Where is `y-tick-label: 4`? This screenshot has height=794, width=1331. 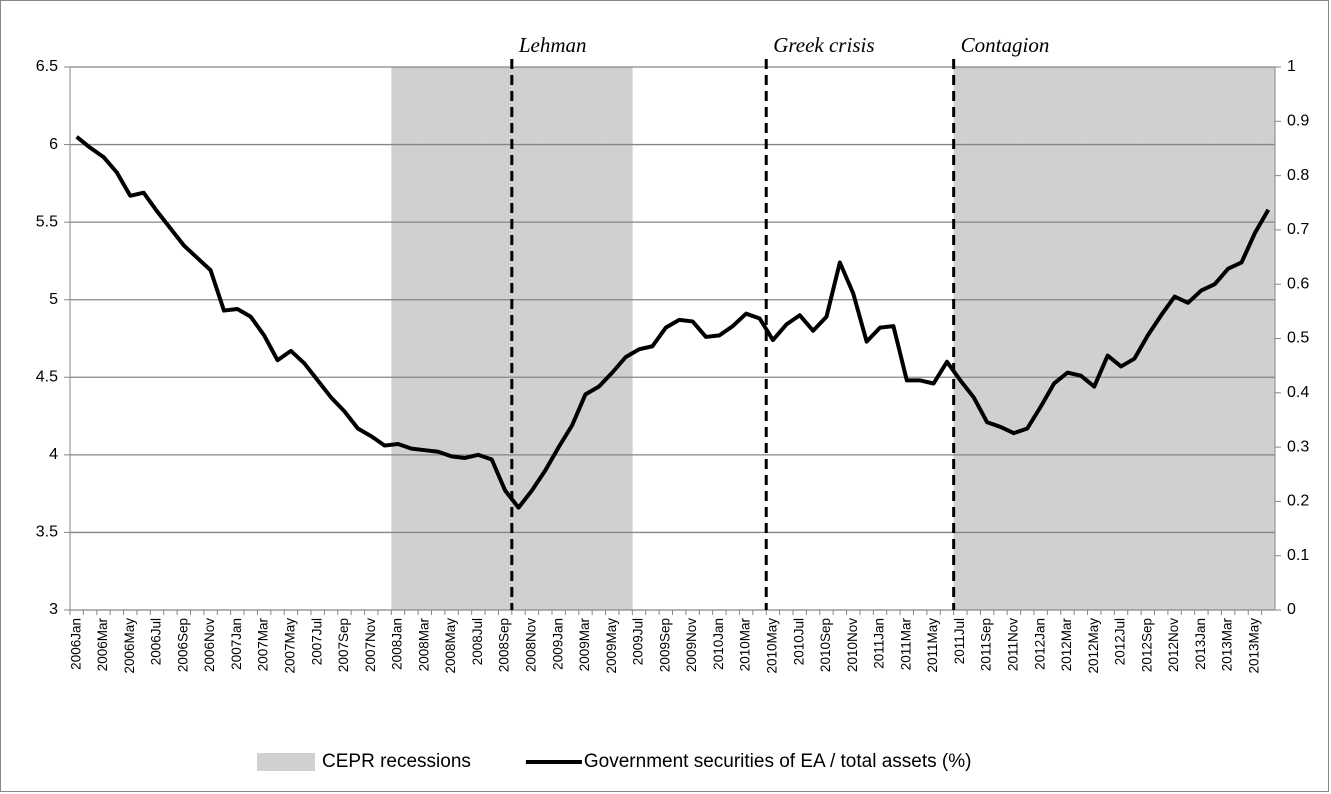
y-tick-label: 4 is located at coordinates (53, 454).